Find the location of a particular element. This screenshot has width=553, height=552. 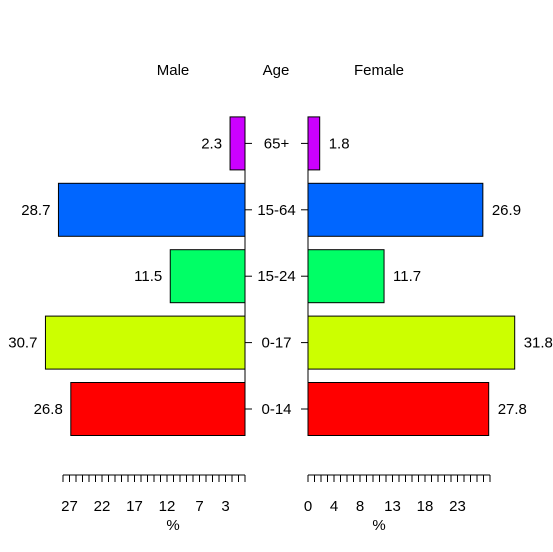

female-axis-tick-label: 0 is located at coordinates (308, 506).